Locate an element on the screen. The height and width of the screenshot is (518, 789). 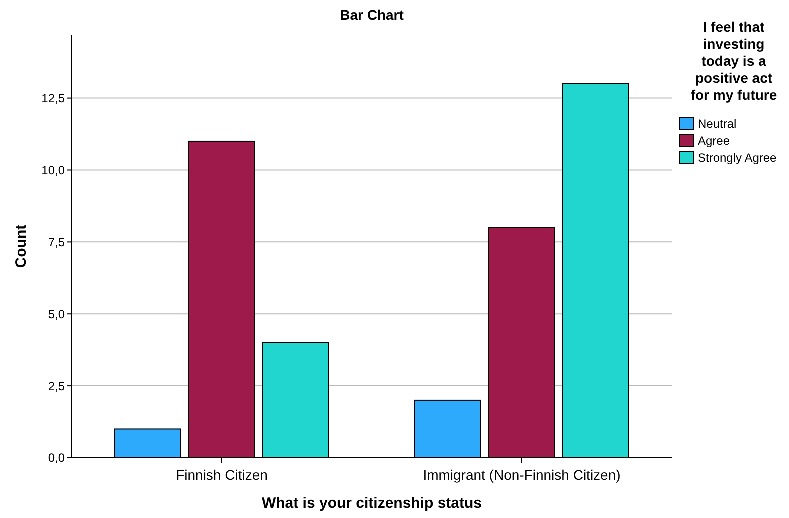
legend-label: Strongly Agree is located at coordinates (738, 158).